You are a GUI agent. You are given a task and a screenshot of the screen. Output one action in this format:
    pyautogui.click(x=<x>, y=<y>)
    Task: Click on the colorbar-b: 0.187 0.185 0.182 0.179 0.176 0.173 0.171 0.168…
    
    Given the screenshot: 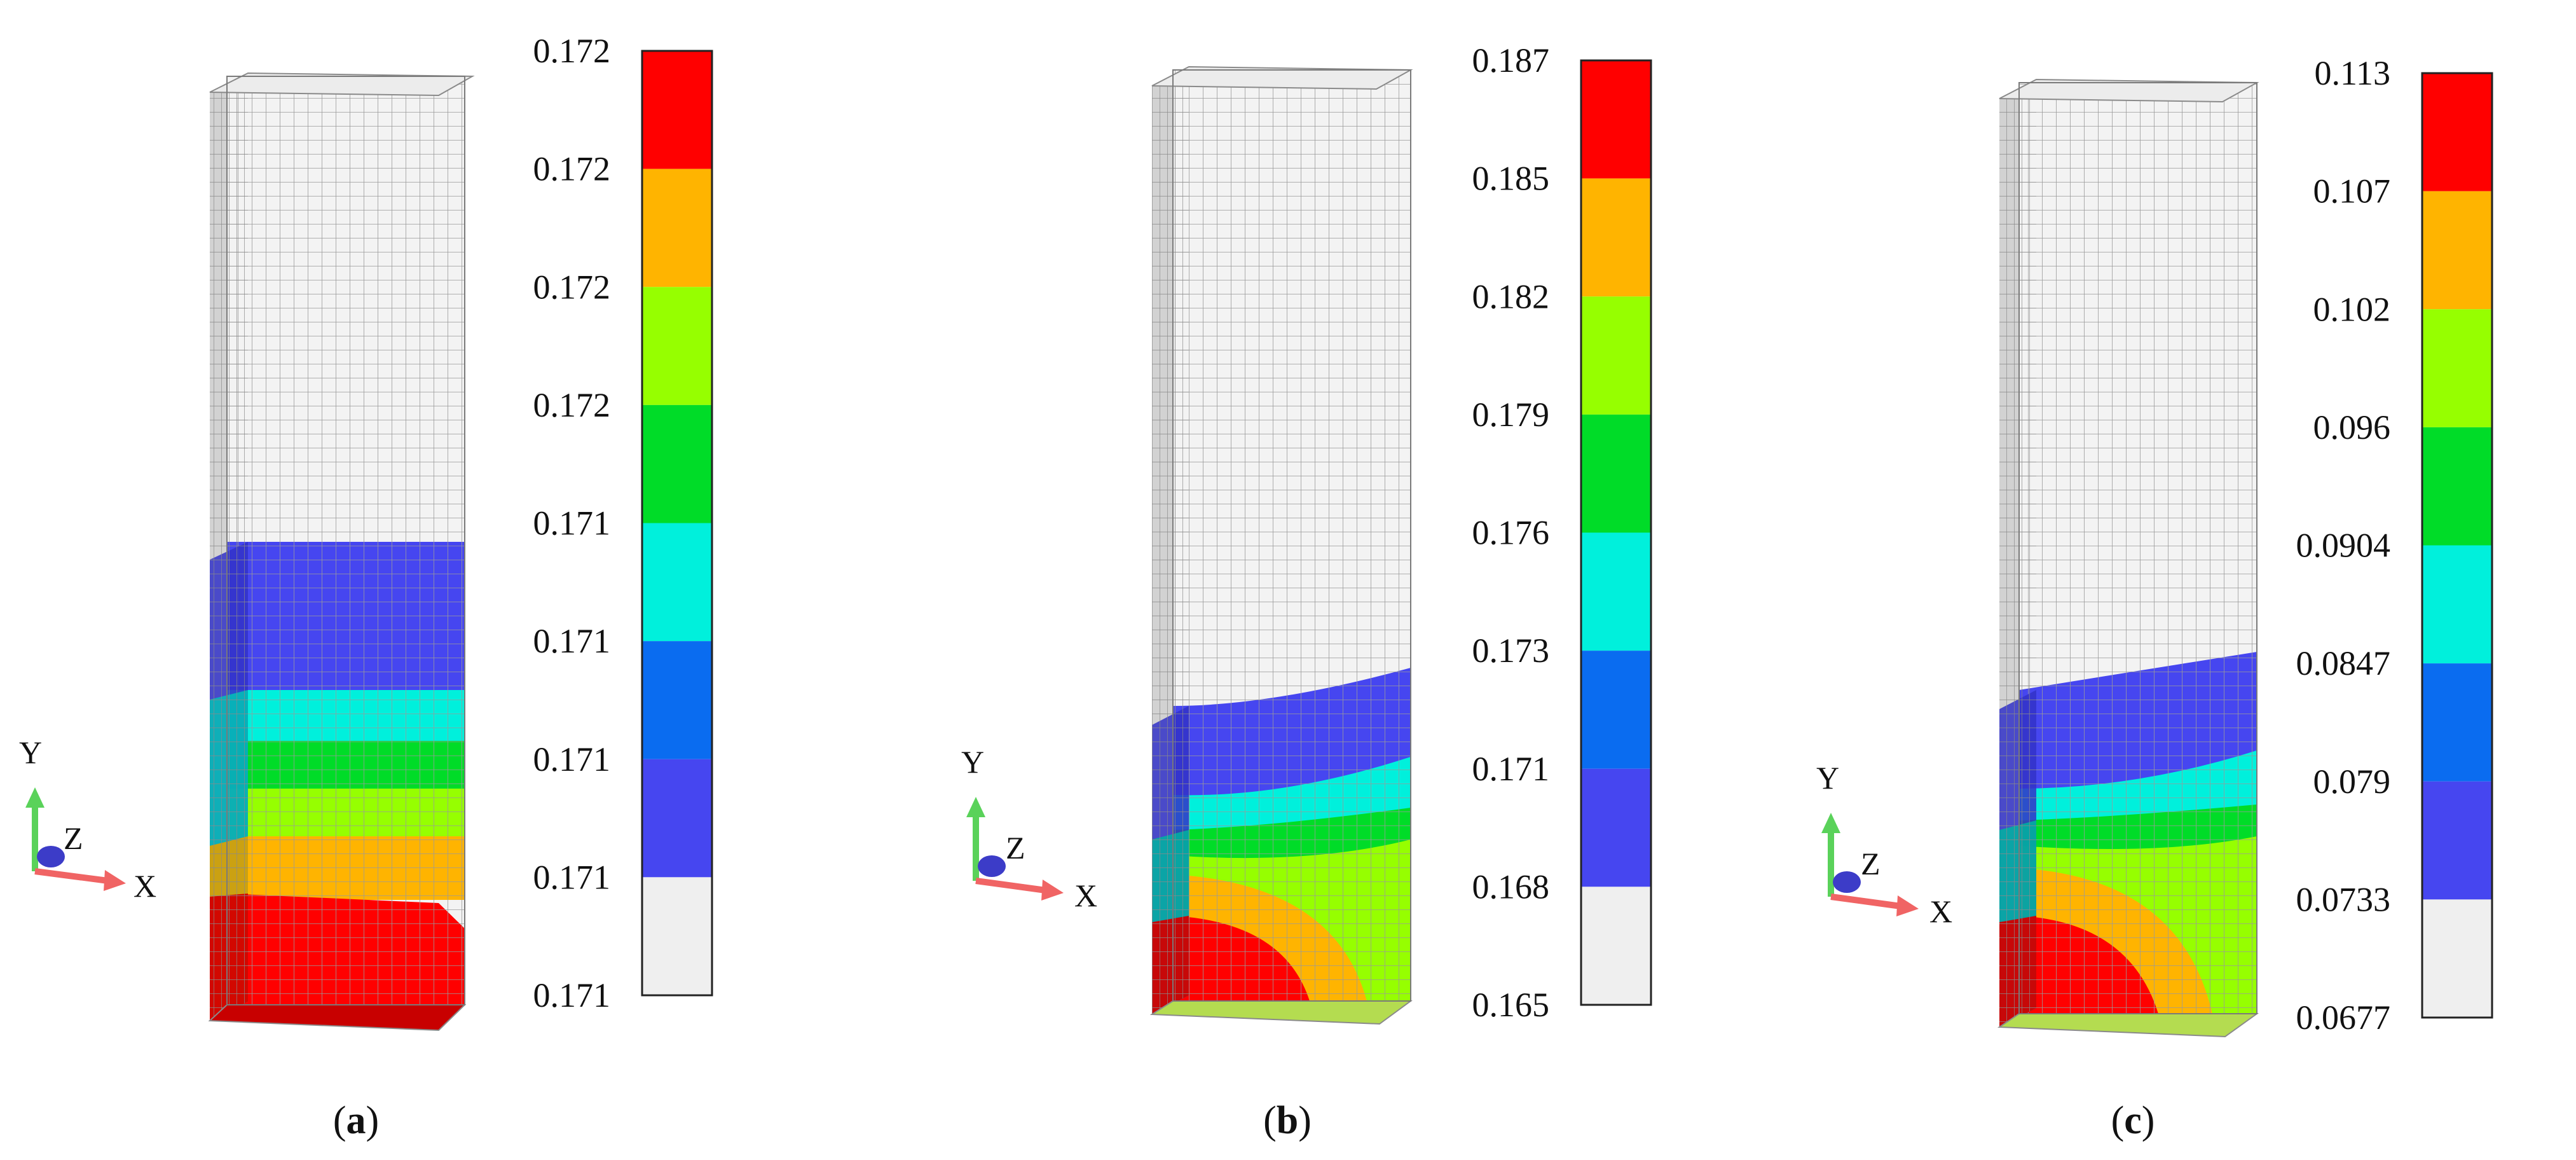 What is the action you would take?
    pyautogui.click(x=1562, y=532)
    